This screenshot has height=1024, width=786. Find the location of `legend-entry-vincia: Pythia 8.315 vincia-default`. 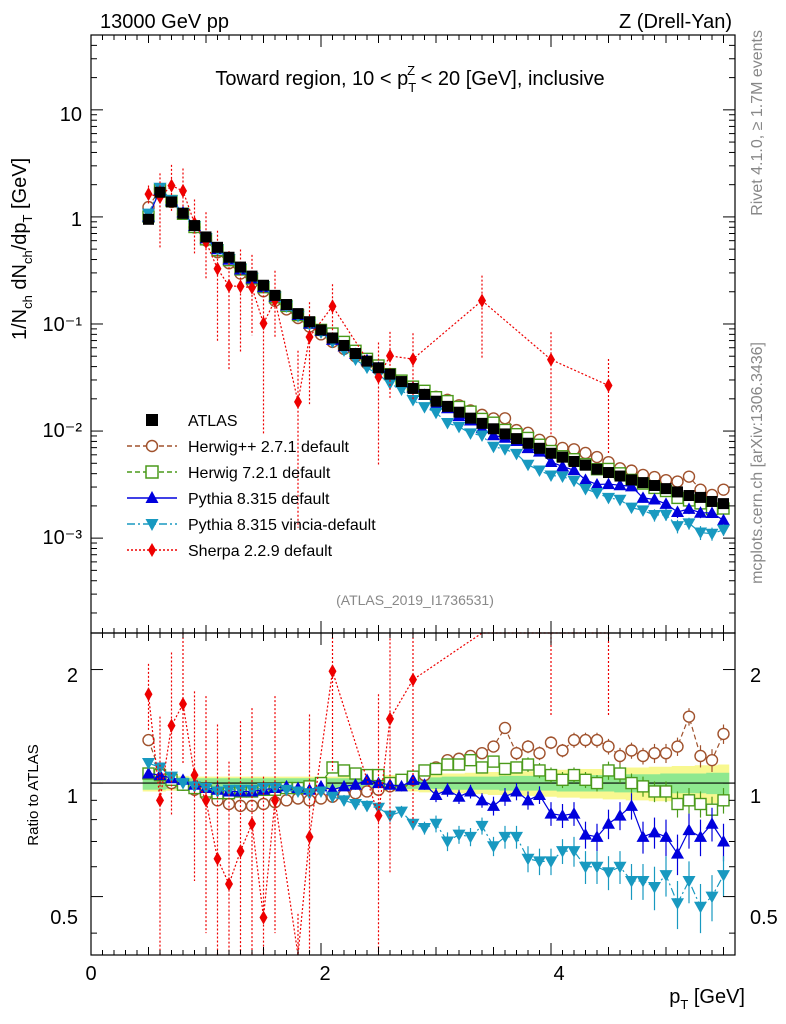

legend-entry-vincia: Pythia 8.315 vincia-default is located at coordinates (251, 525).